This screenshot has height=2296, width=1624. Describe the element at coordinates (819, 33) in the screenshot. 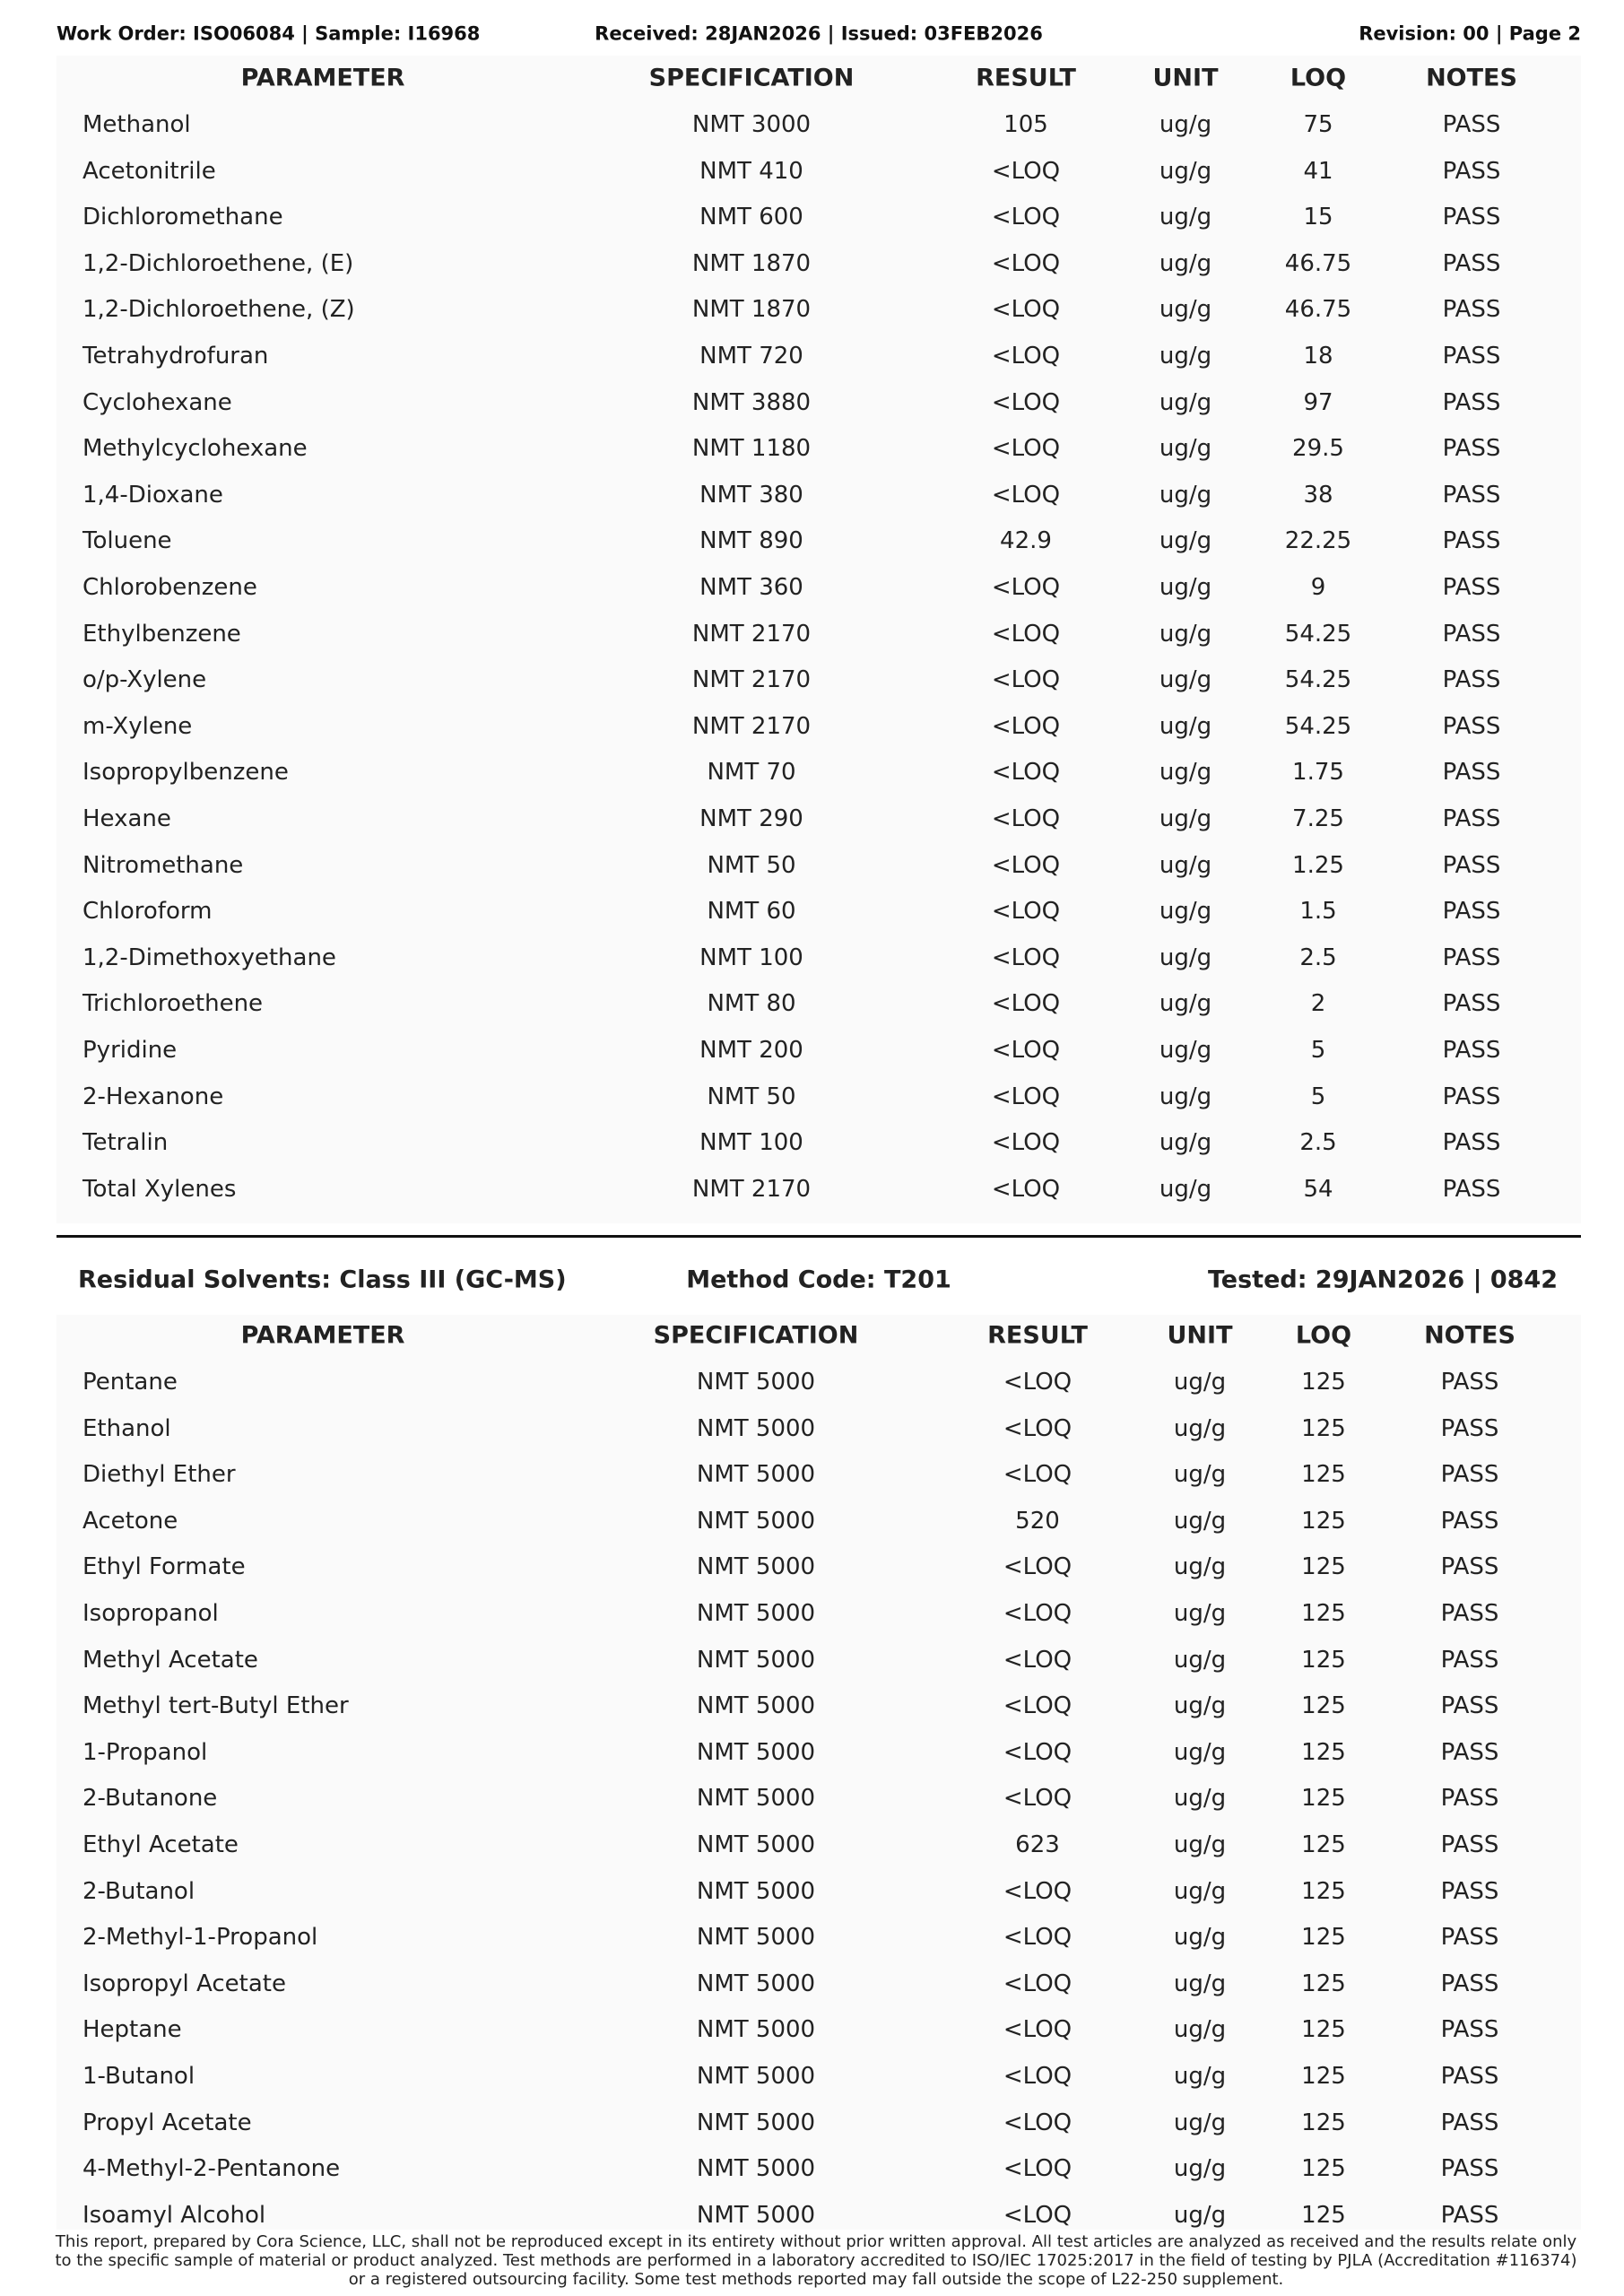

I see `dates: Received: 28JAN2026 | Issued: 03FEB2026` at that location.